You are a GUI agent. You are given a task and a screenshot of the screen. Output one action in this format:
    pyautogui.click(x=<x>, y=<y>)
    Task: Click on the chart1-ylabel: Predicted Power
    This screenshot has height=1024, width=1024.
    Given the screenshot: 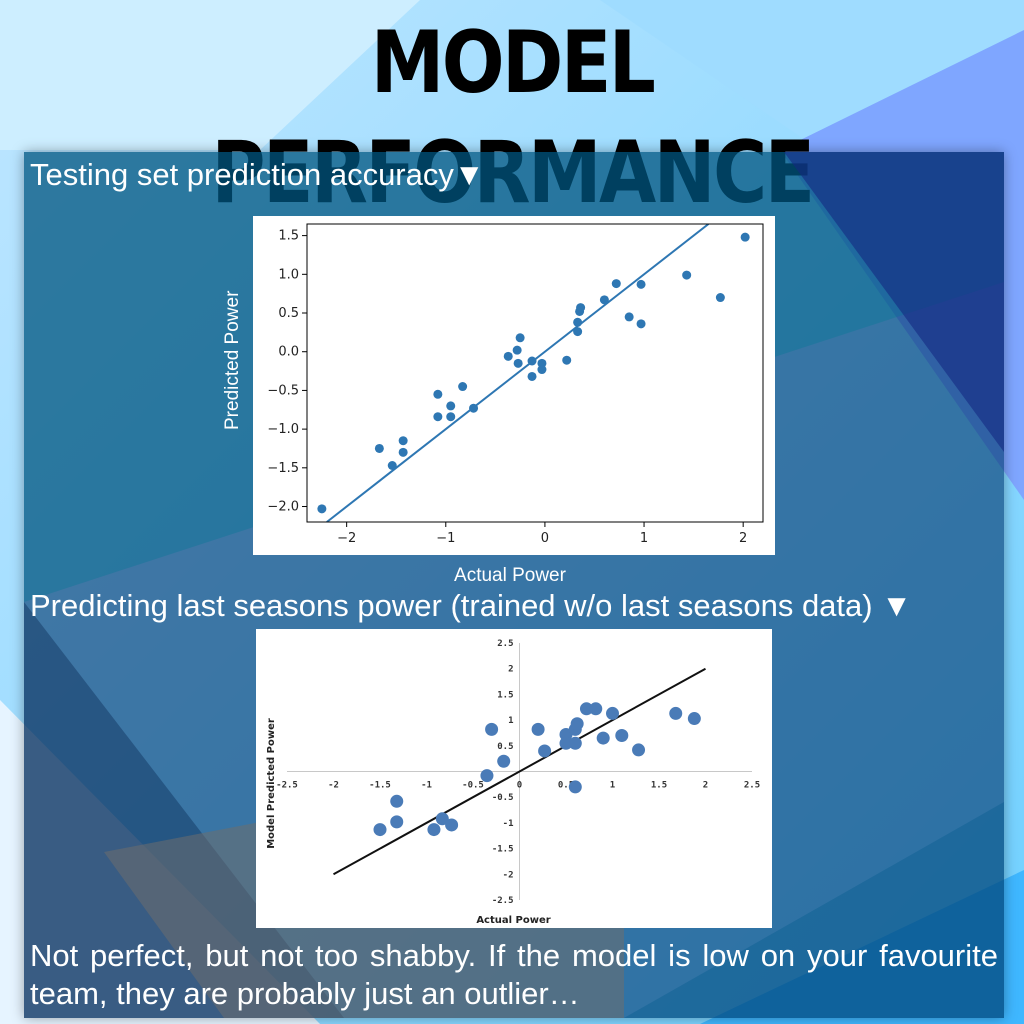 What is the action you would take?
    pyautogui.click(x=232, y=360)
    